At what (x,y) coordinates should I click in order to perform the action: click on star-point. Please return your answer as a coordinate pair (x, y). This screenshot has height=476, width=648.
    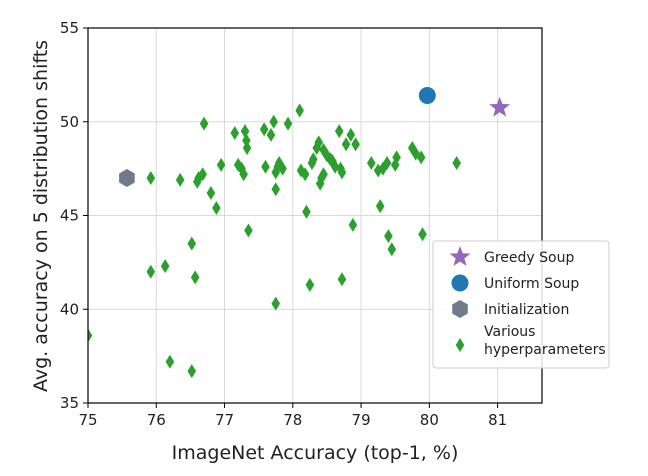
    Looking at the image, I should click on (500, 106).